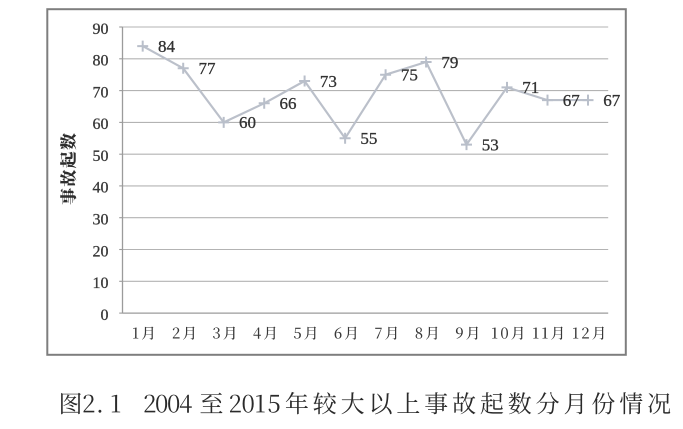 The width and height of the screenshot is (683, 429). I want to click on svg-text: 66, so click(288, 103).